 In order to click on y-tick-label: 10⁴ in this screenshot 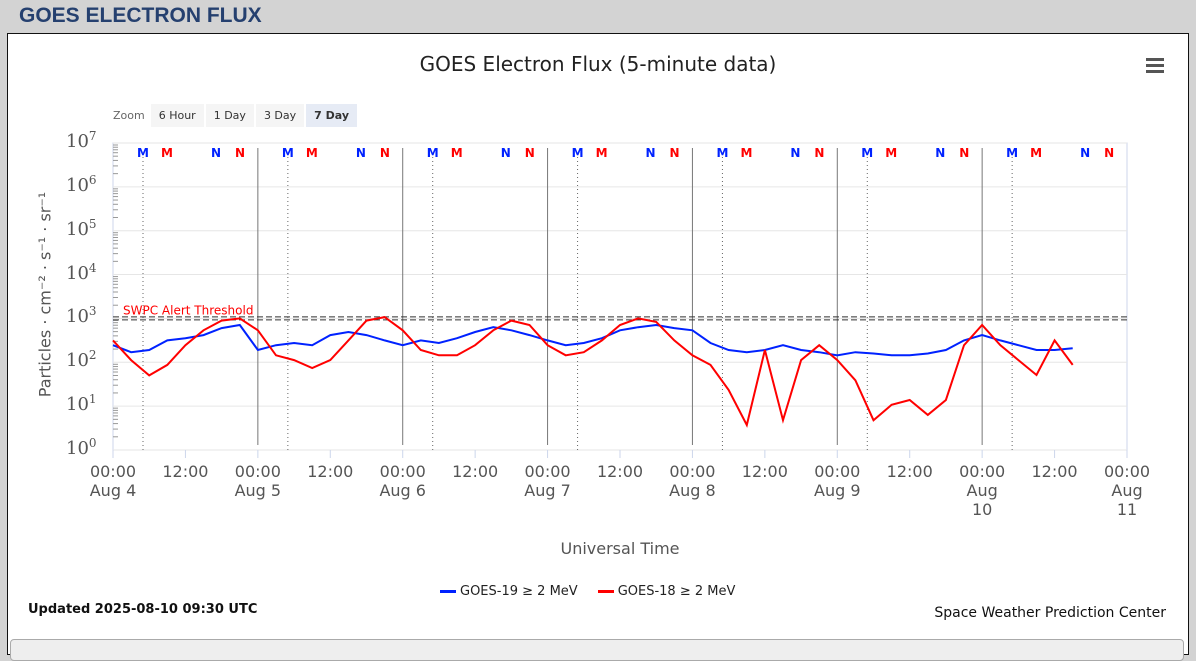, I will do `click(81, 272)`.